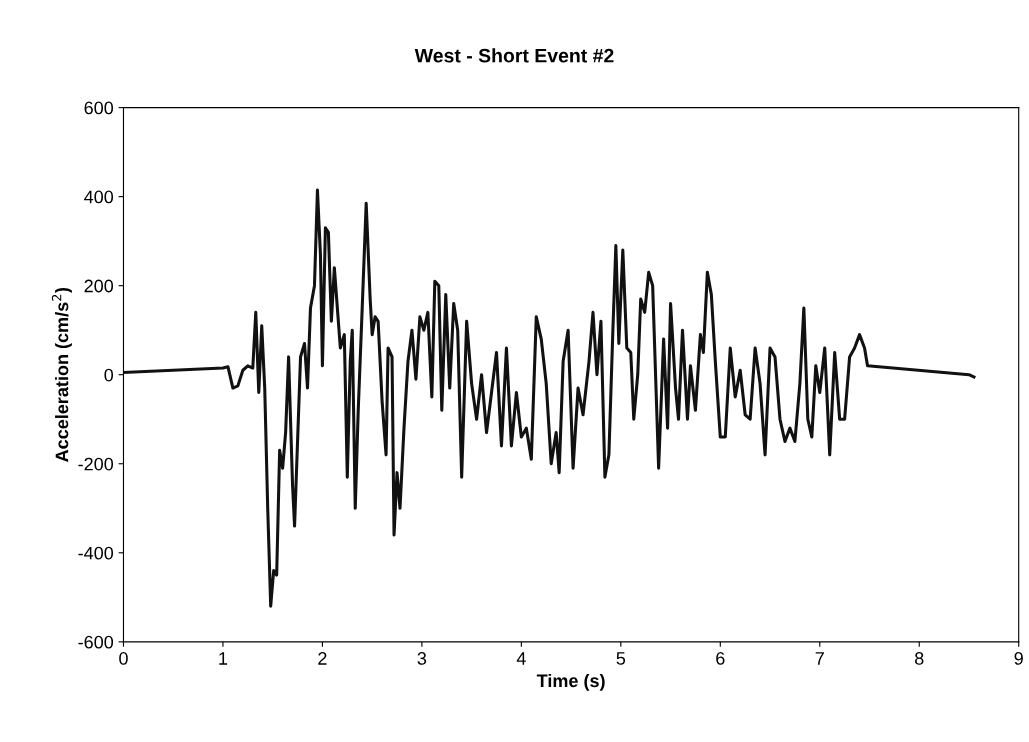 This screenshot has height=742, width=1029. I want to click on chart-title: West - Short Event #2, so click(514, 55).